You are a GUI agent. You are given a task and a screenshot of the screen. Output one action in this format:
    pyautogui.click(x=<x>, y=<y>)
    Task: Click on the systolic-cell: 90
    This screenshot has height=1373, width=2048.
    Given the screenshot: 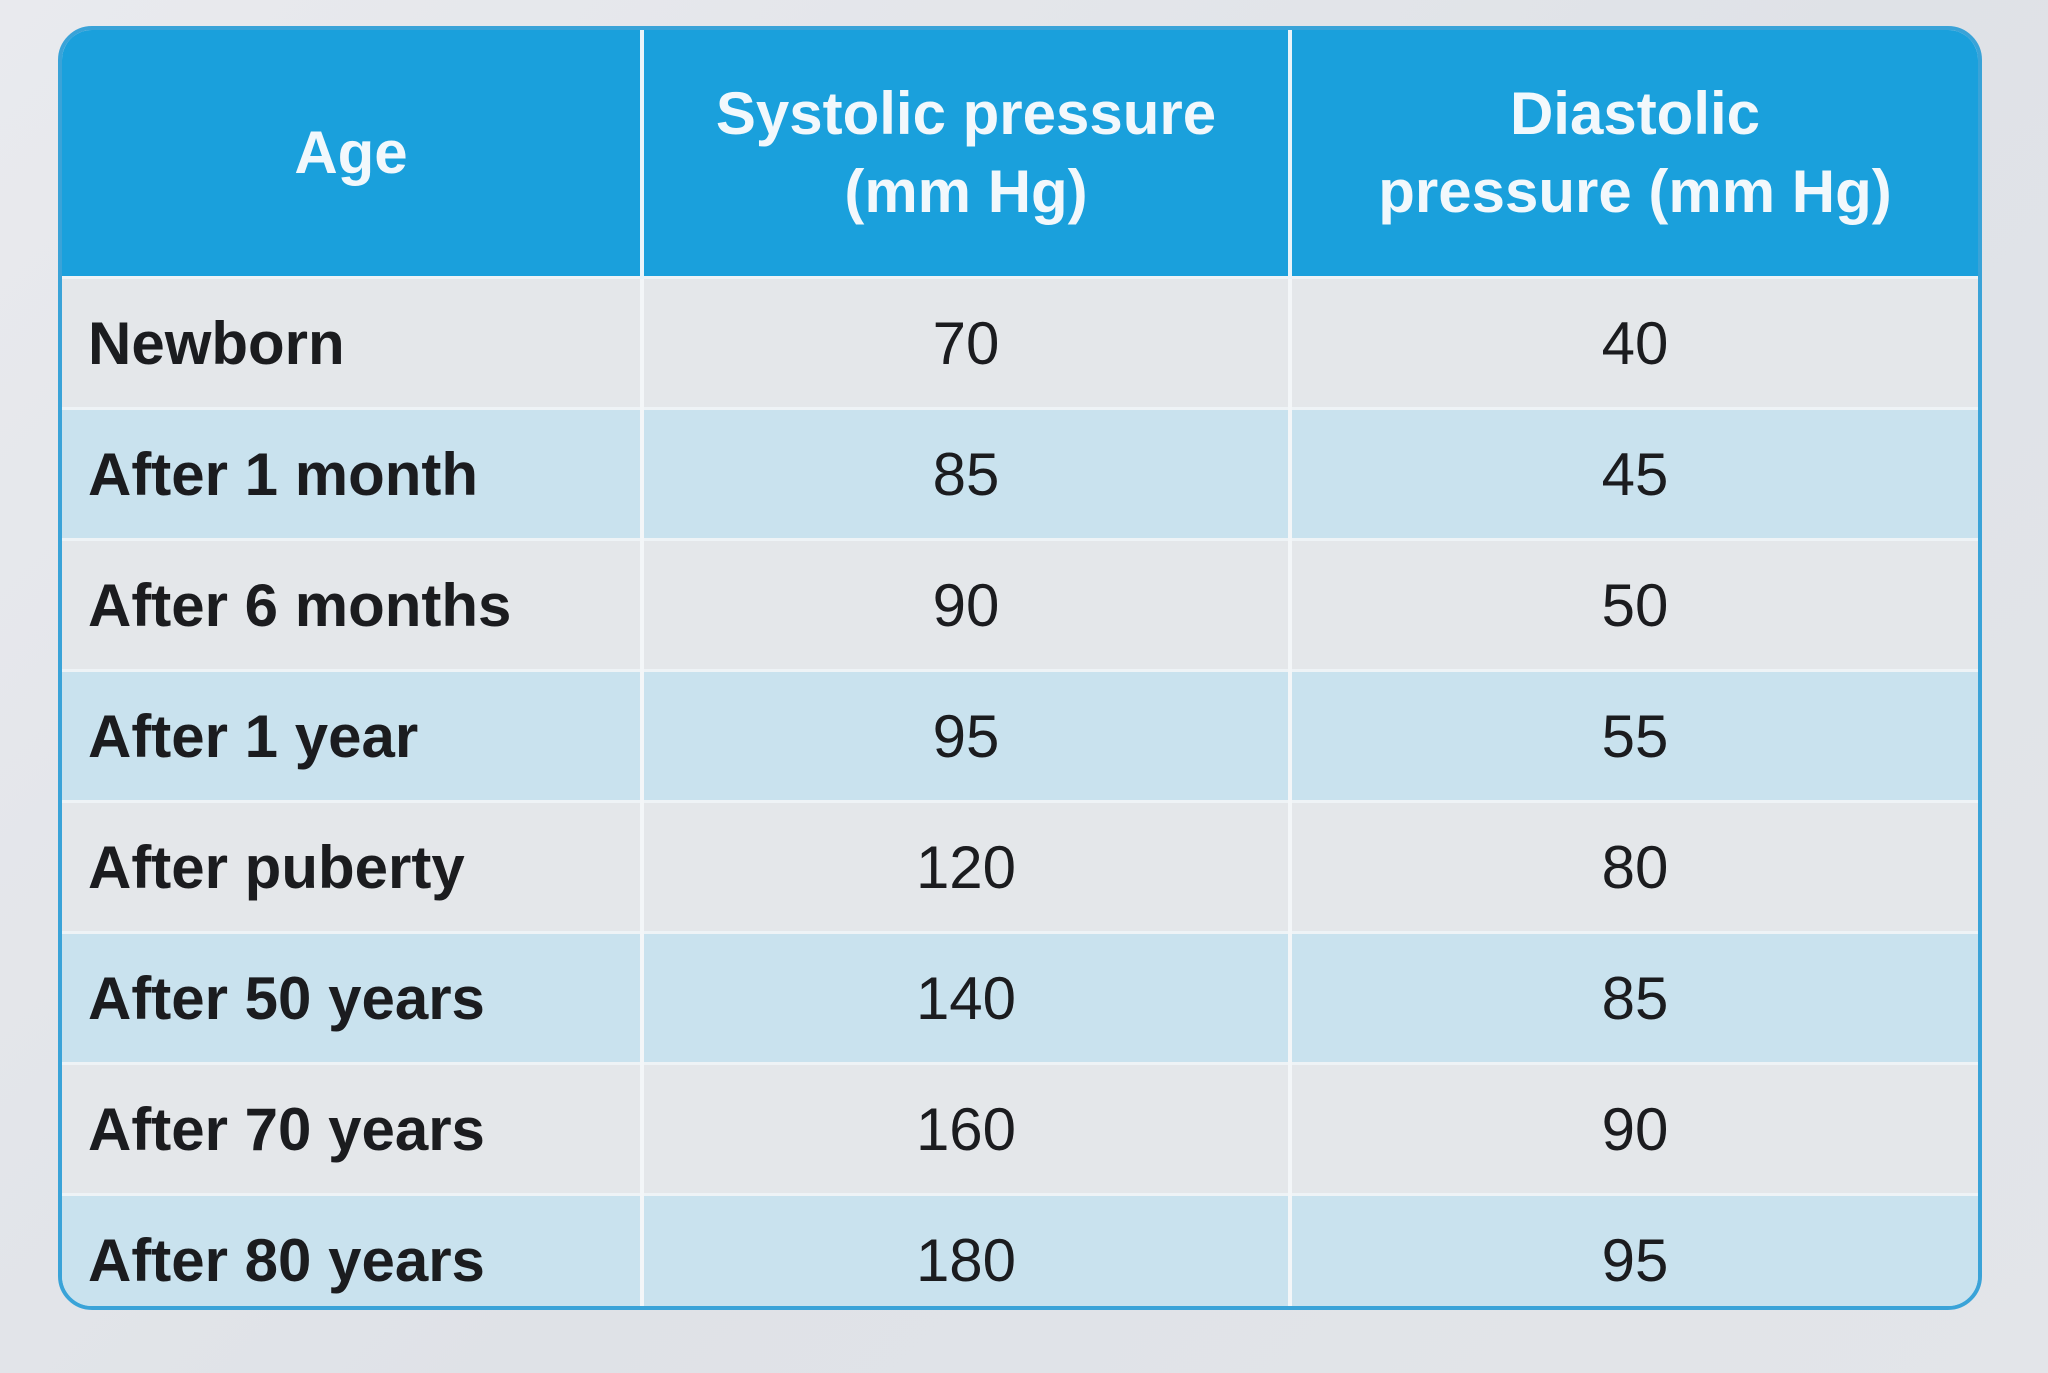 What is the action you would take?
    pyautogui.click(x=967, y=604)
    